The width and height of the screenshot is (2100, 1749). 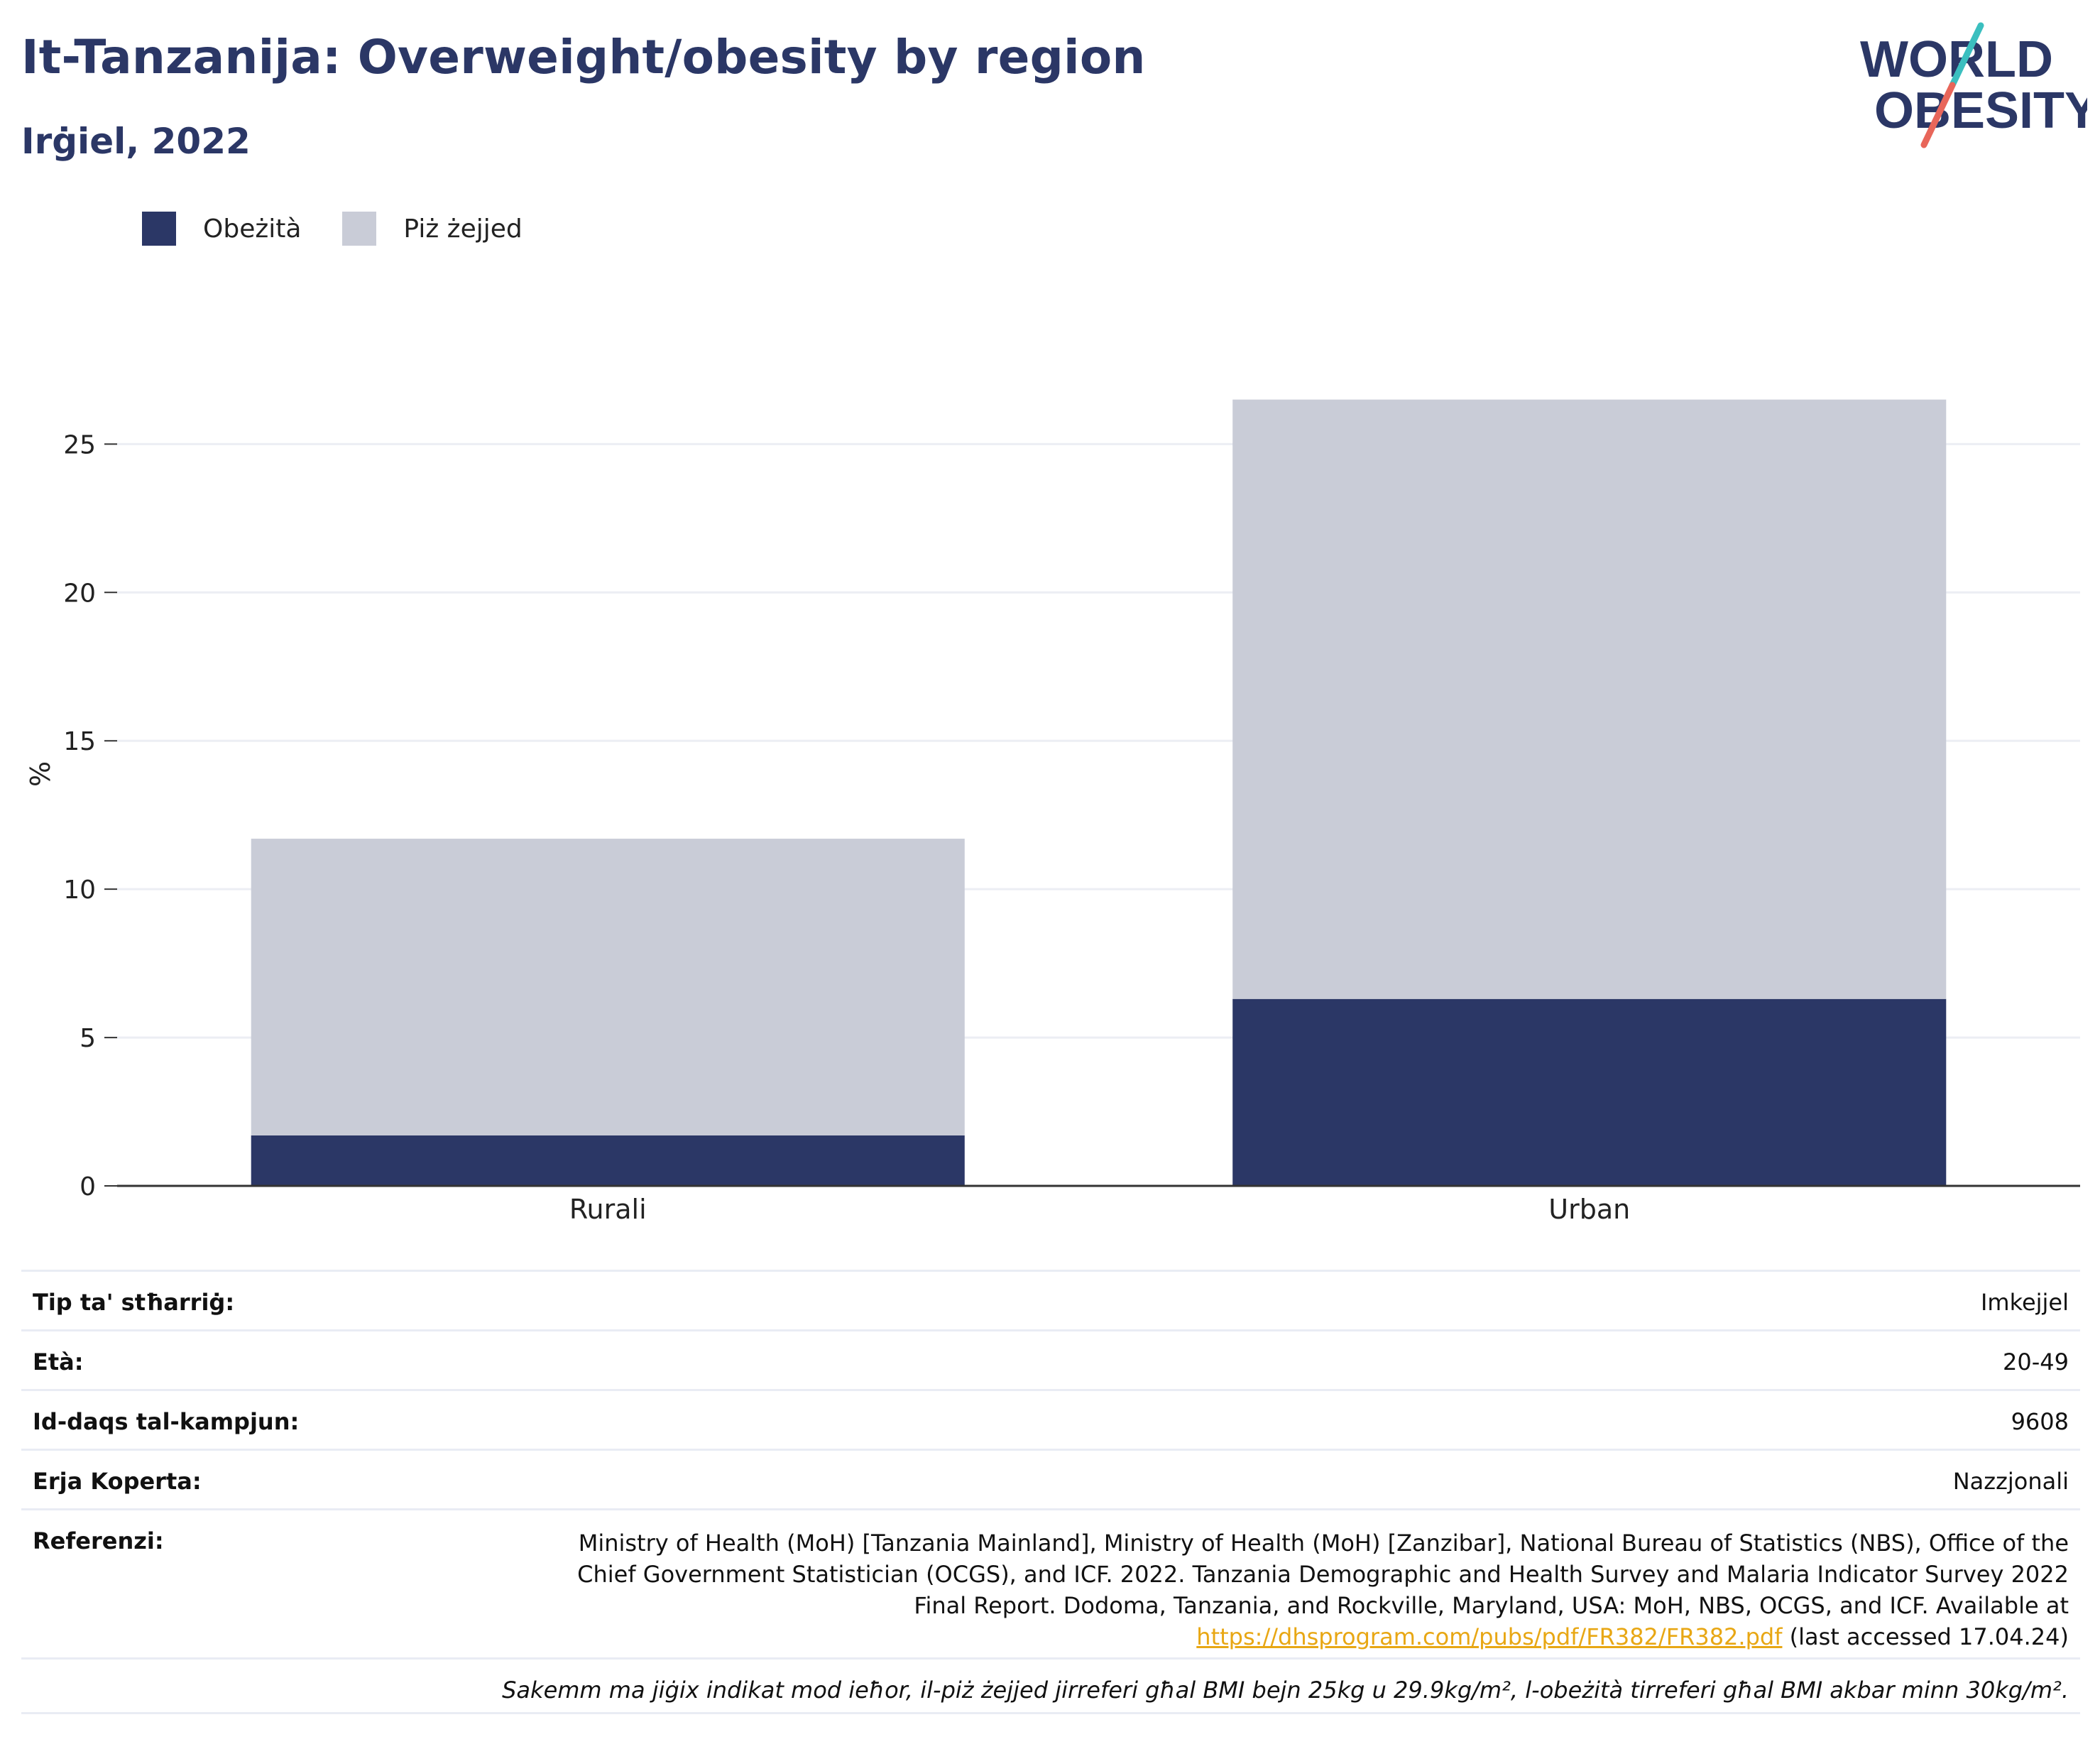 What do you see at coordinates (88, 1038) in the screenshot?
I see `y-tick-label: 5` at bounding box center [88, 1038].